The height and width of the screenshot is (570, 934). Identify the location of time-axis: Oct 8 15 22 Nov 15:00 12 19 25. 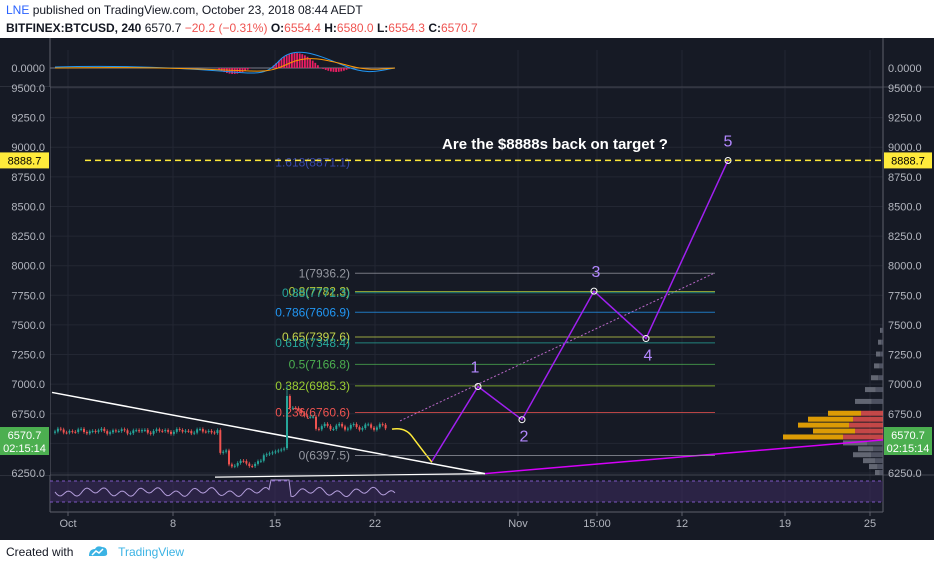
(467, 525).